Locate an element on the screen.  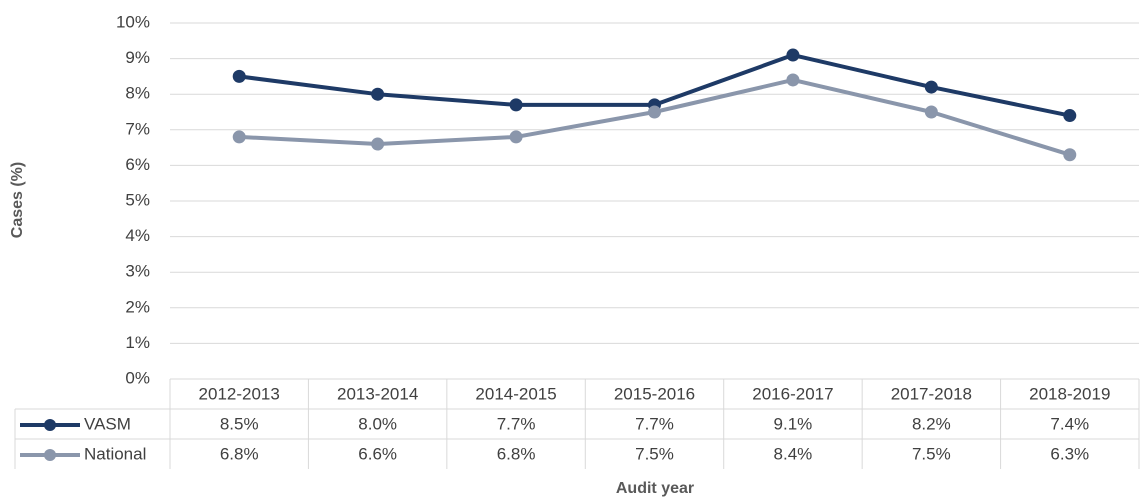
x-tick-label: 2015-2016 is located at coordinates (654, 393).